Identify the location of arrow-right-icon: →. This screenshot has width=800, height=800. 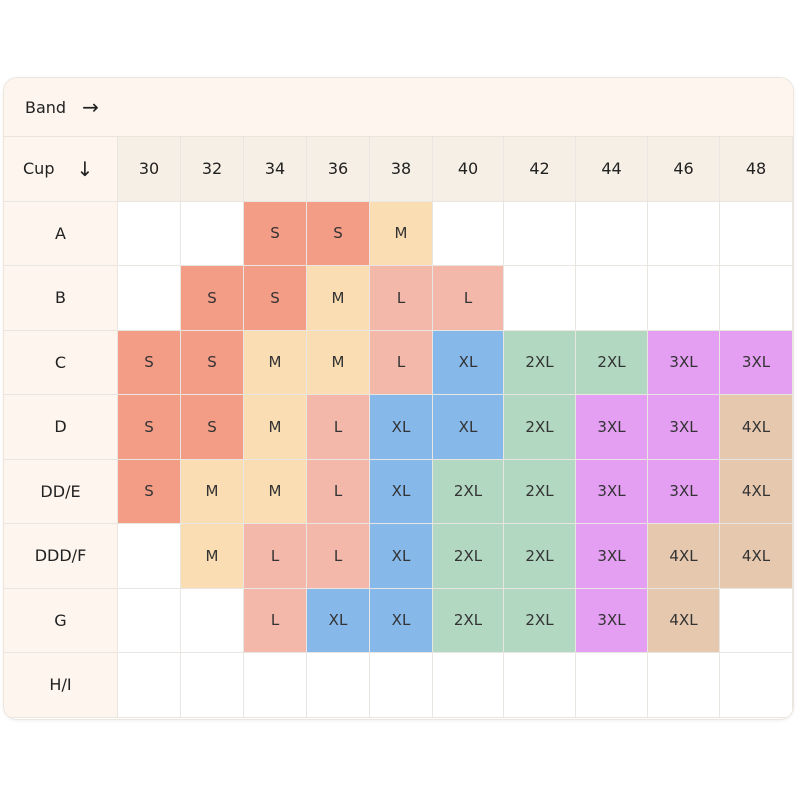
(90, 107).